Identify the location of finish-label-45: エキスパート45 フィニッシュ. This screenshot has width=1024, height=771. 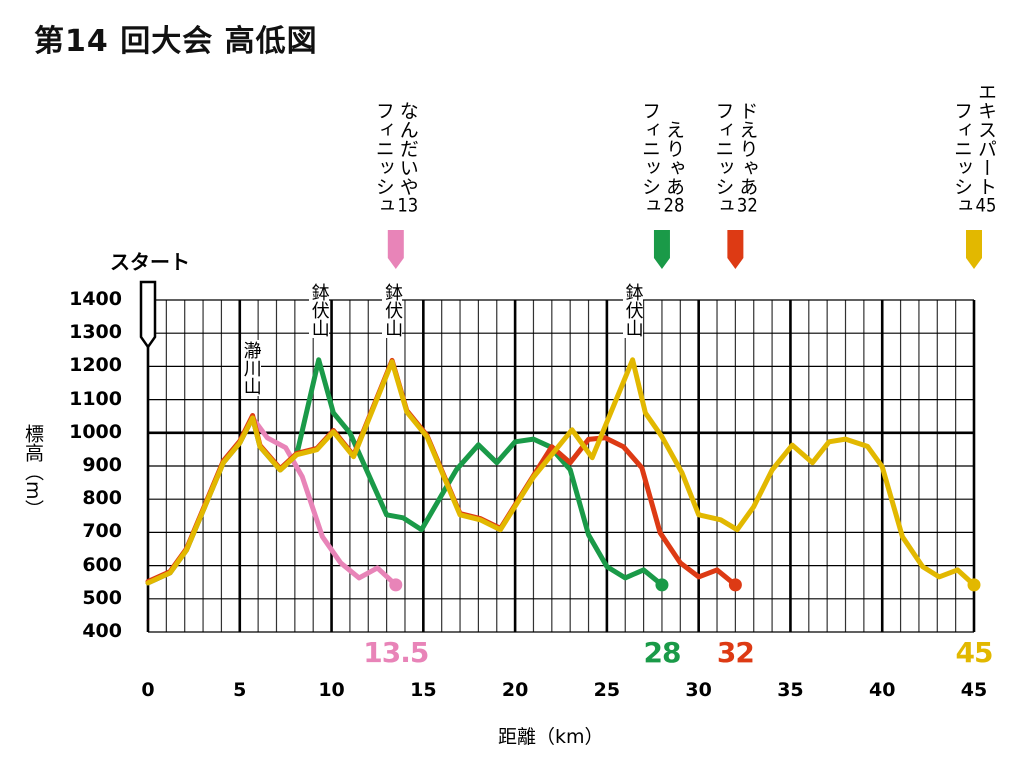
(974, 148).